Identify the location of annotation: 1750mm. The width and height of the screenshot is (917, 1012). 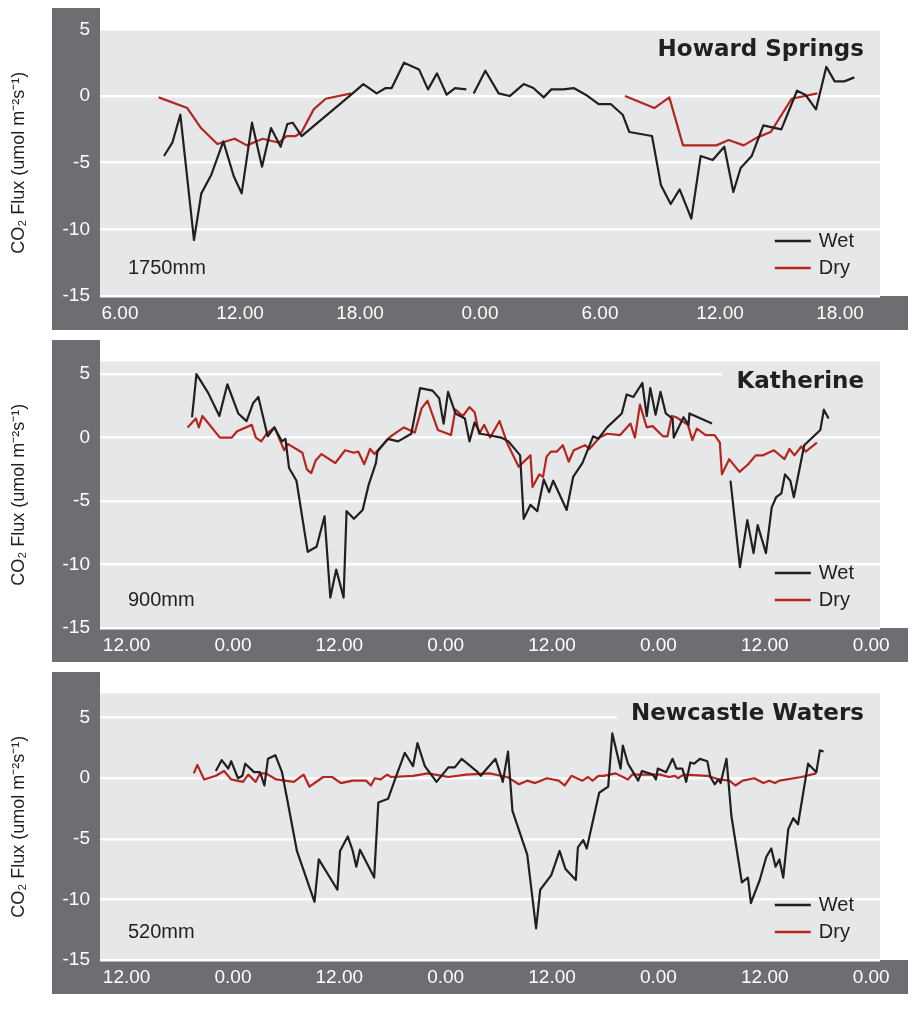
(167, 266).